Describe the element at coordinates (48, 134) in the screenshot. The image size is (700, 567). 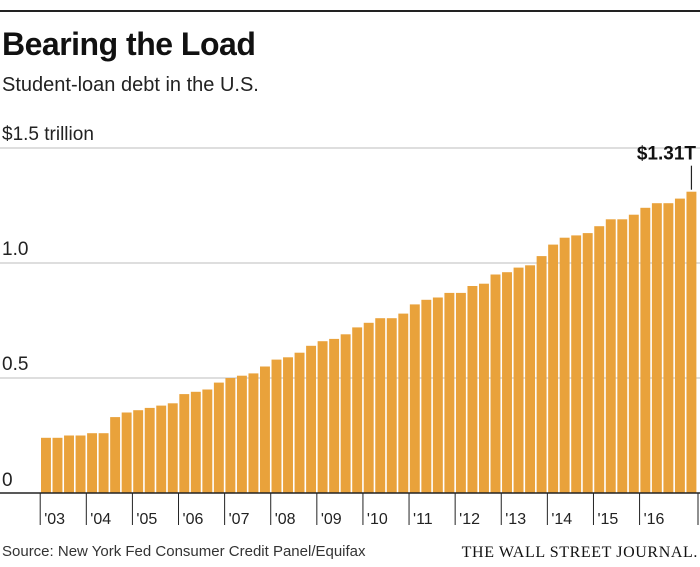
I see `y-tick-label: $1.5 trillion` at that location.